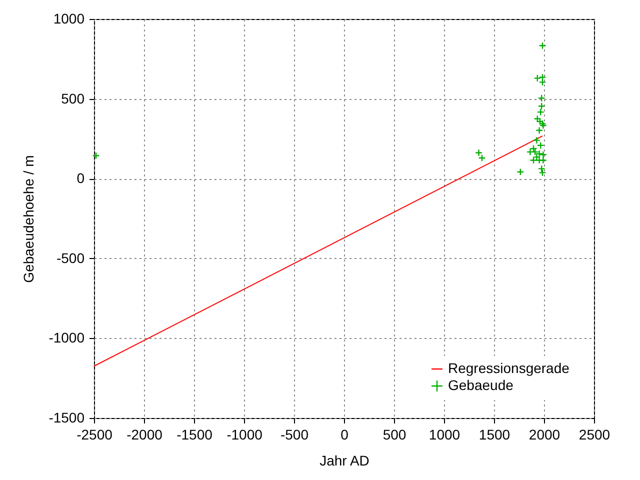 The height and width of the screenshot is (480, 640). Describe the element at coordinates (94, 434) in the screenshot. I see `x-tick-label: -2500` at that location.